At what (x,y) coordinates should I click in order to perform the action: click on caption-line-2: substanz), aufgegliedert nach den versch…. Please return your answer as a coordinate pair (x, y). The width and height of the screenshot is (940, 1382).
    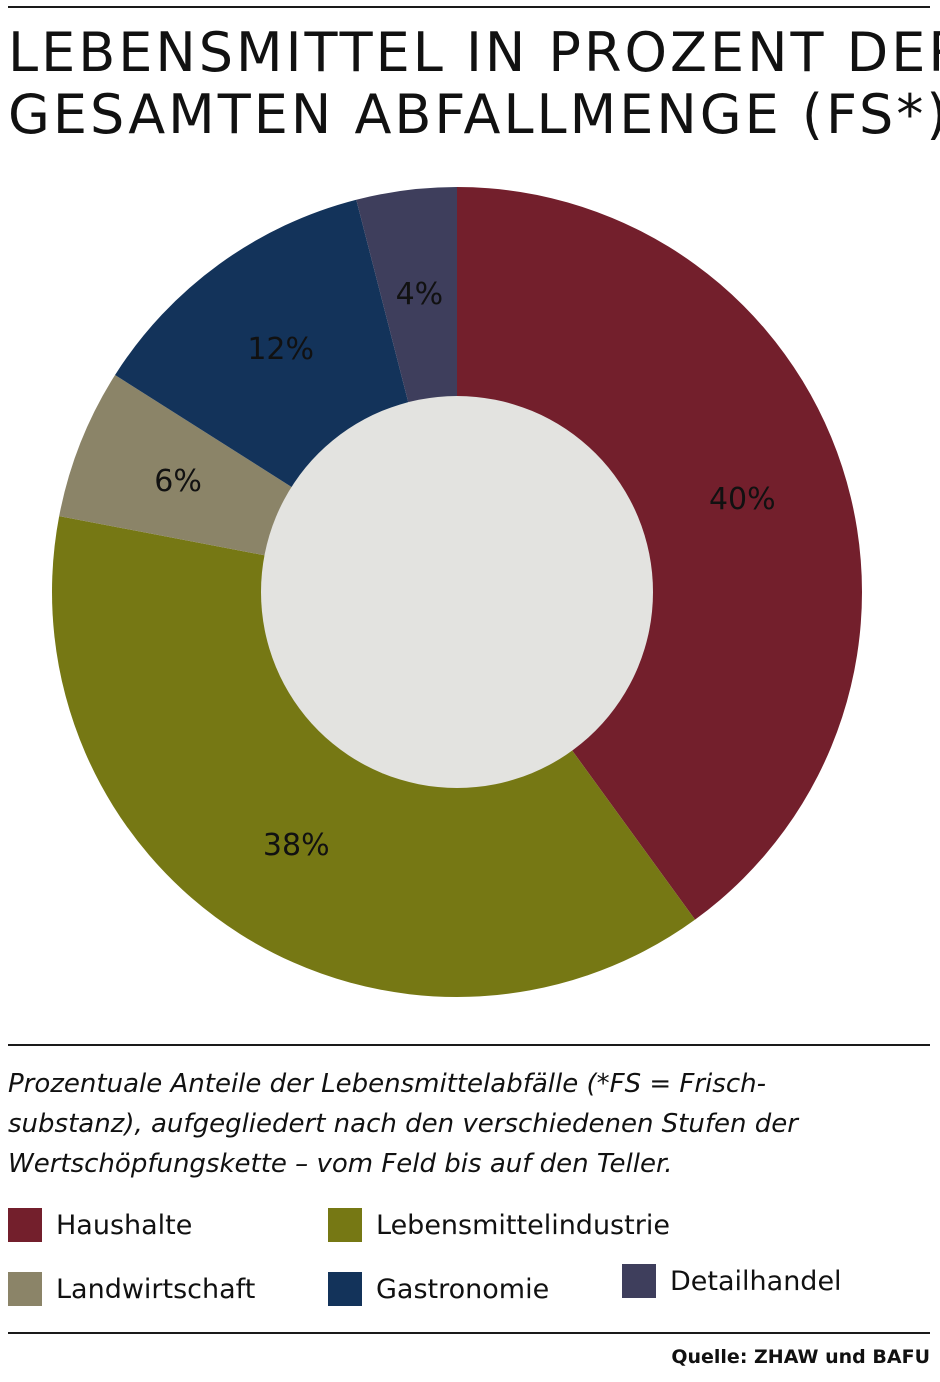
    Looking at the image, I should click on (403, 1124).